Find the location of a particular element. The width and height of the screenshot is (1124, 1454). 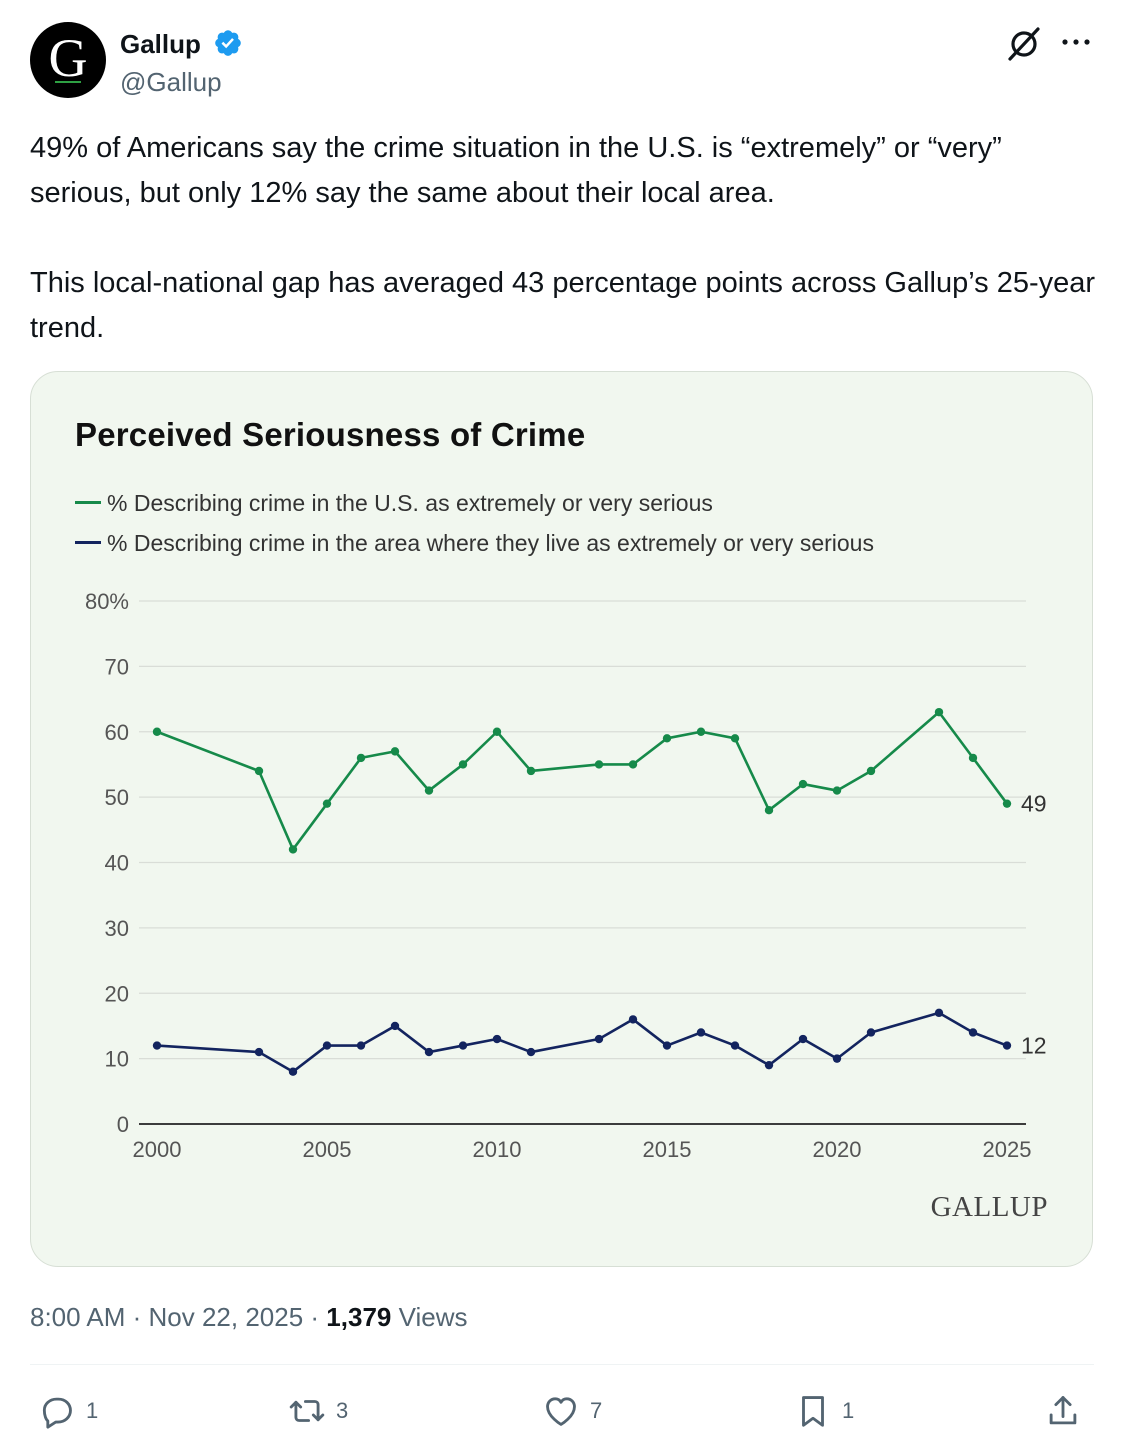

tweet-date: Nov 22, 2025 is located at coordinates (226, 1317).